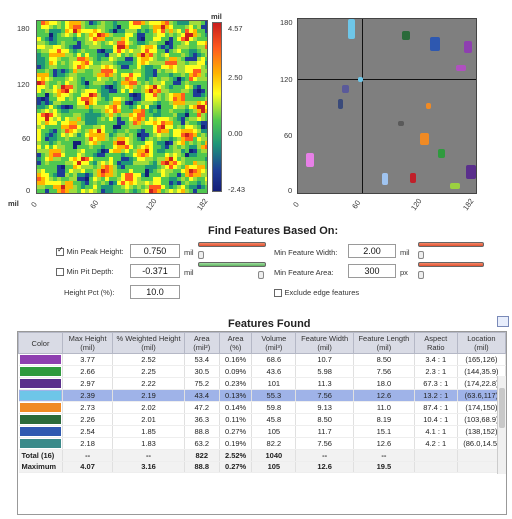 This screenshot has width=512, height=519. Describe the element at coordinates (421, 255) in the screenshot. I see `min-width-slider-thumb` at that location.